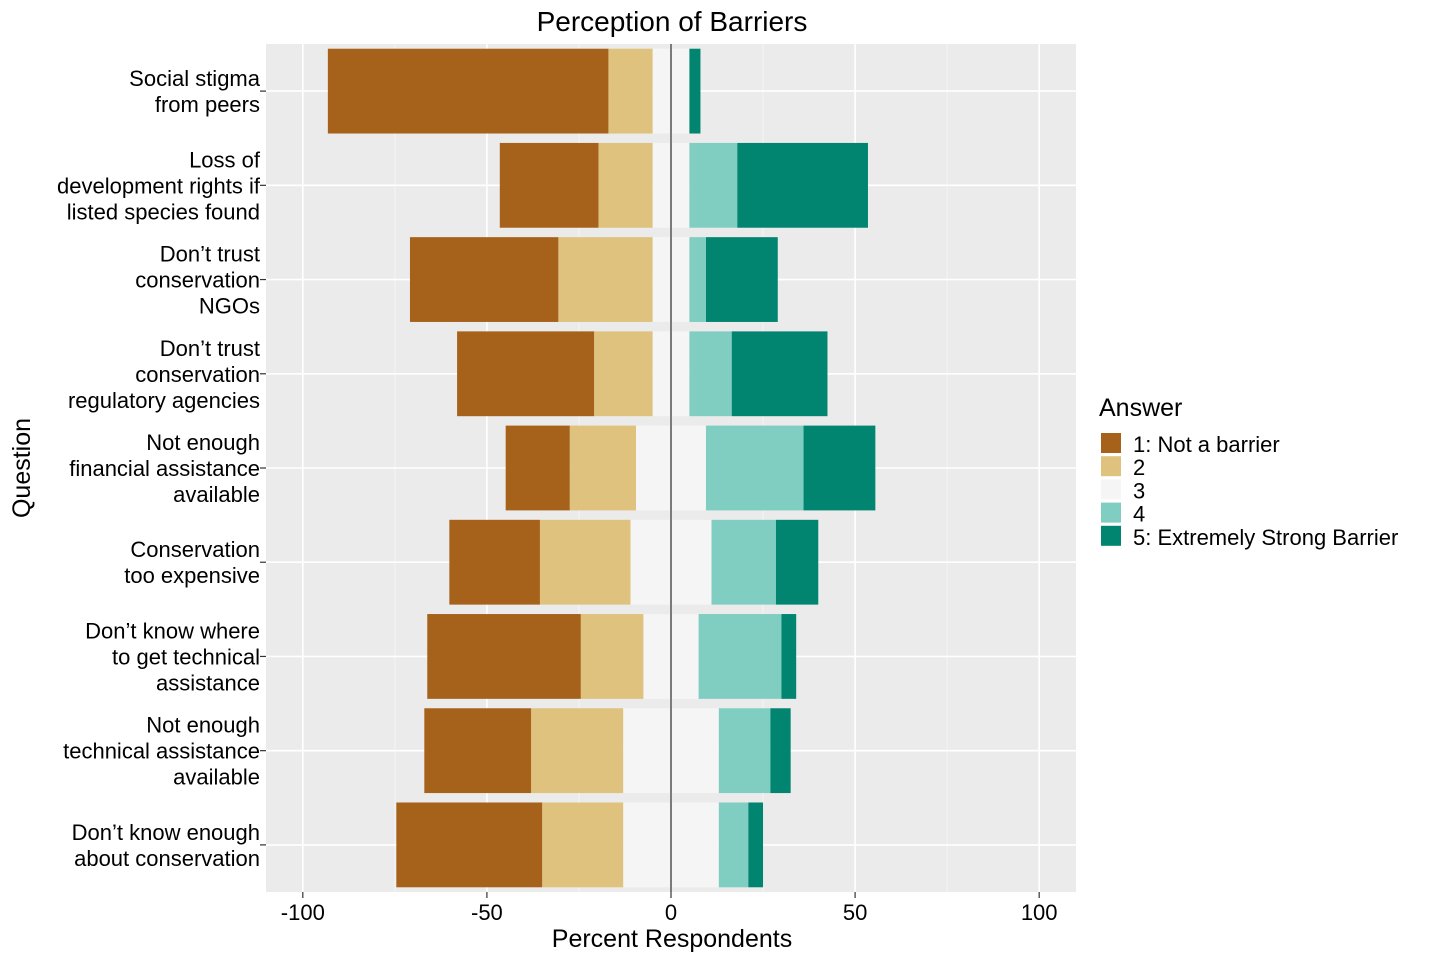 The width and height of the screenshot is (1440, 960). I want to click on x-tick-label: -50, so click(487, 912).